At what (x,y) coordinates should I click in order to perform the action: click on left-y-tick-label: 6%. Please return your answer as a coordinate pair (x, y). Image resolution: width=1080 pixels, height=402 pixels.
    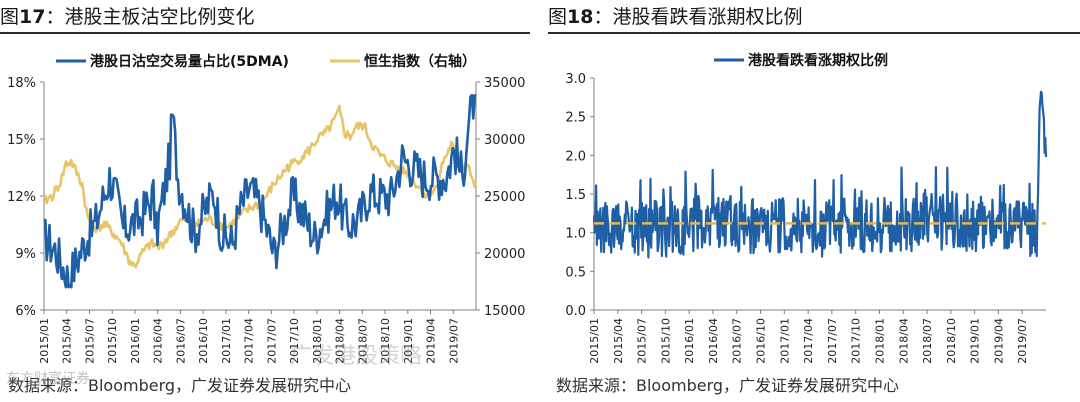
    Looking at the image, I should click on (25, 311).